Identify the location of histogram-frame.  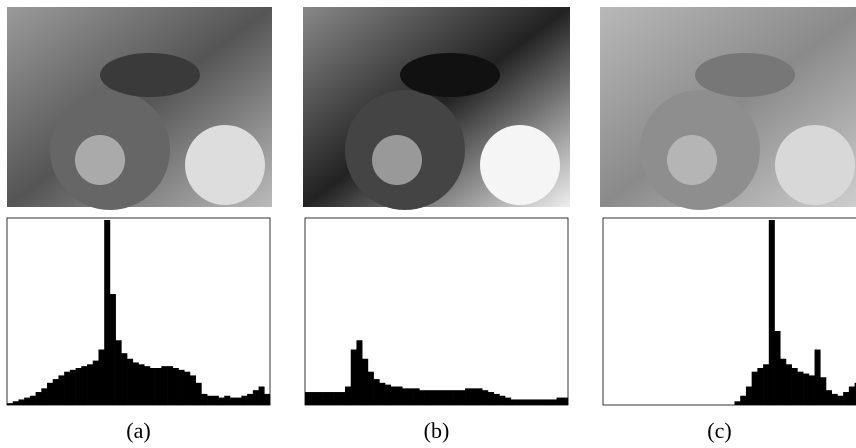
(436, 311).